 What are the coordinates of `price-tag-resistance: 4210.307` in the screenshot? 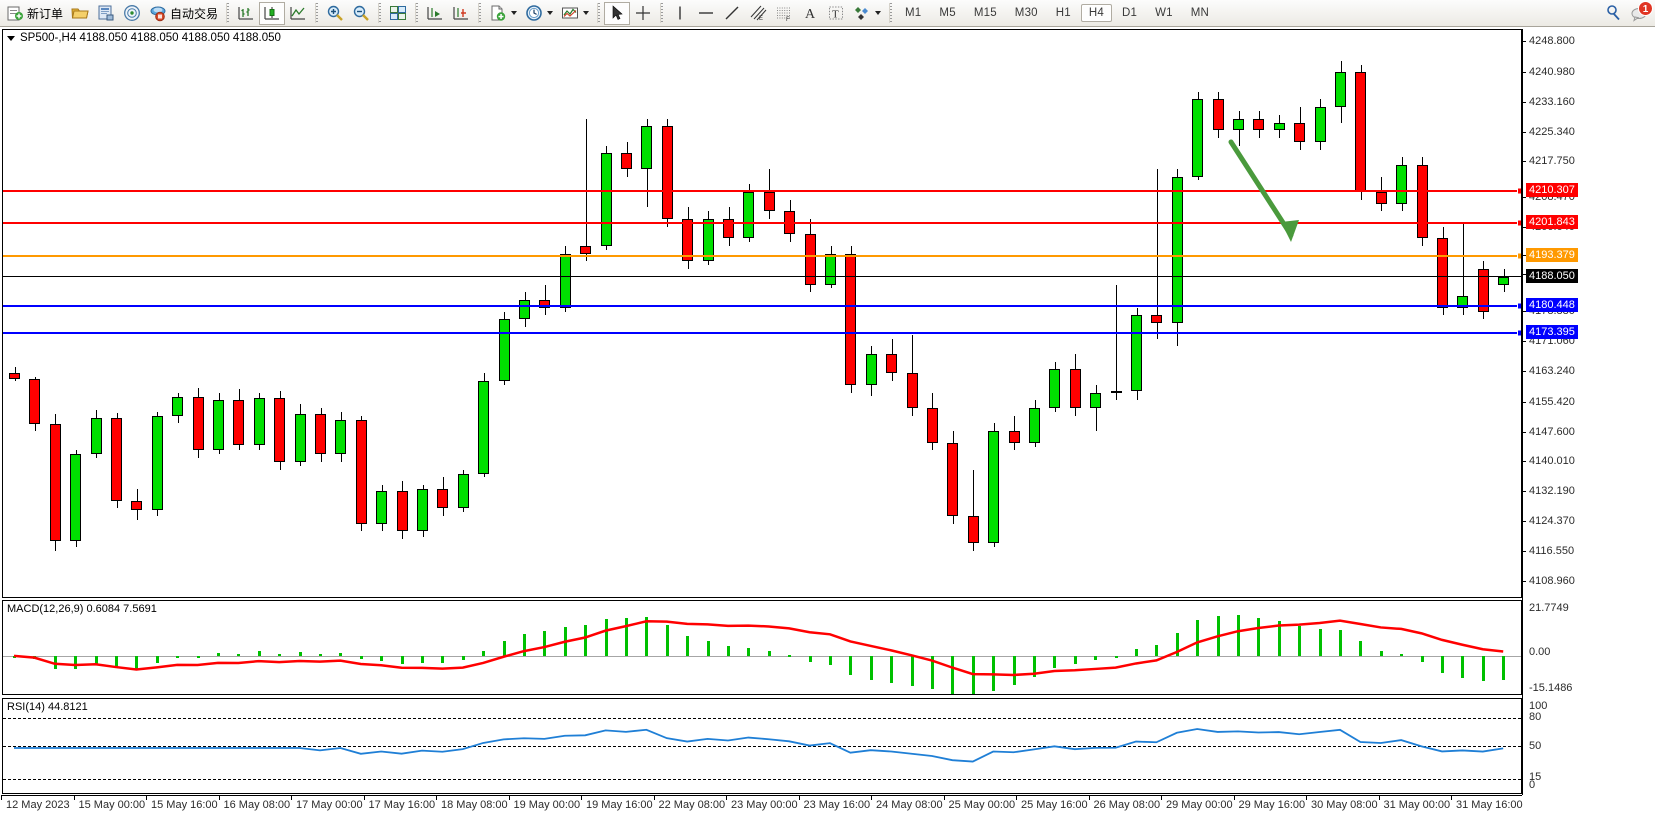 It's located at (1552, 189).